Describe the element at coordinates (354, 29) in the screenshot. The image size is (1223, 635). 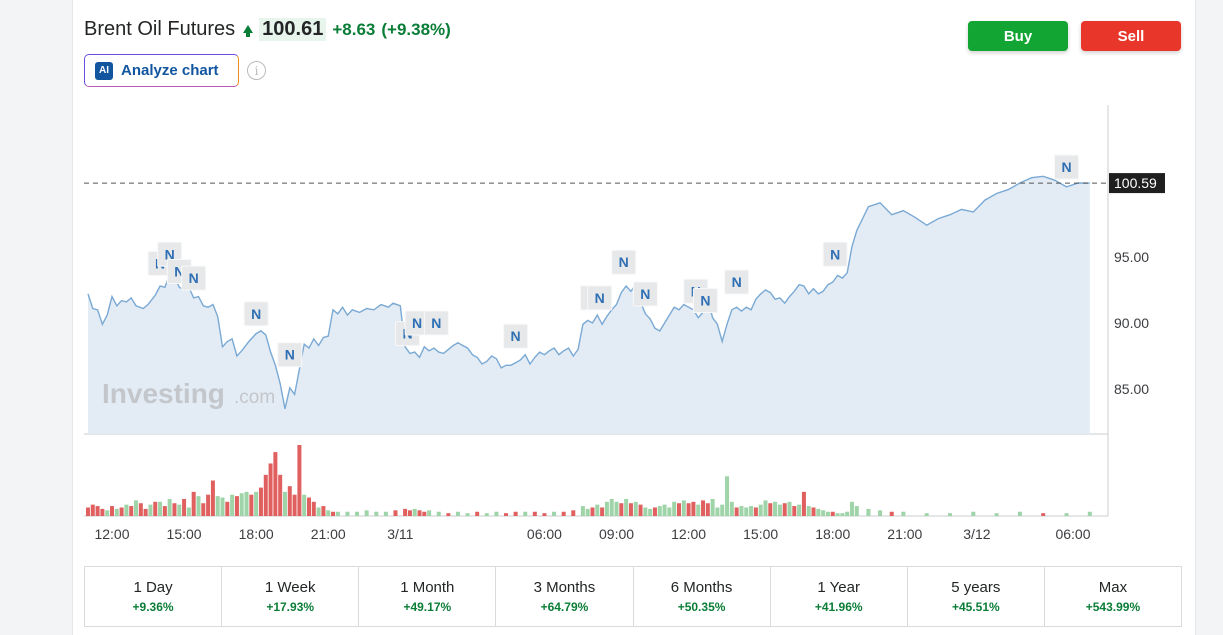
I see `price-change: +8.63` at that location.